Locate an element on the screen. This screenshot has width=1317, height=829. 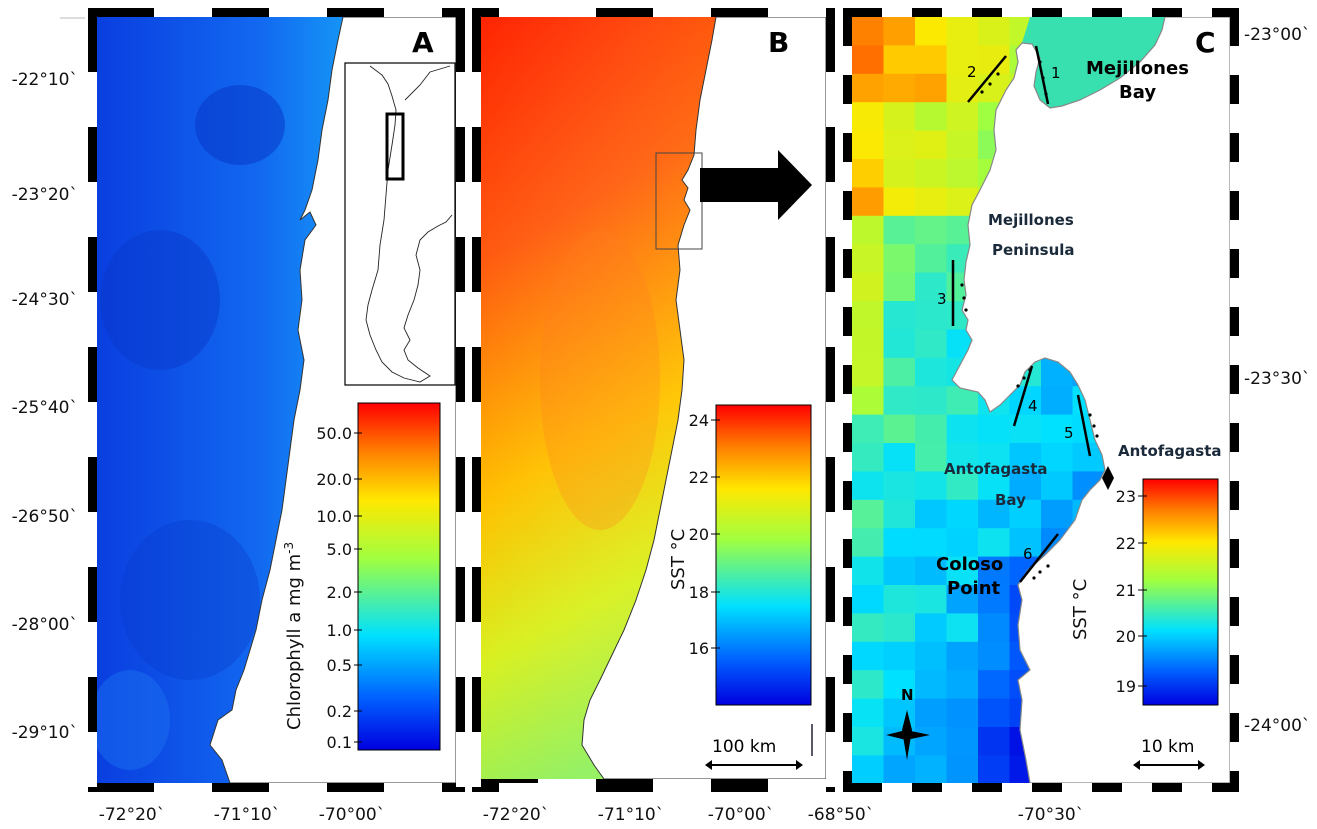
panel-c-colorbar-tick-label: 20 is located at coordinates (1126, 636).